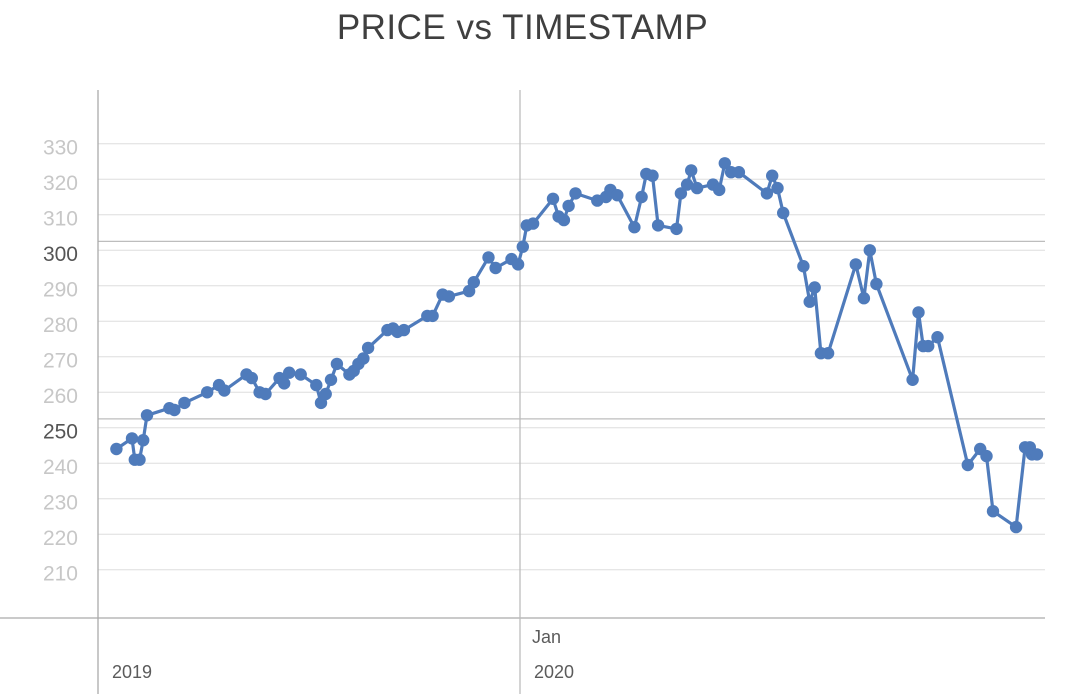  What do you see at coordinates (60, 254) in the screenshot?
I see `y-tick-label: 300` at bounding box center [60, 254].